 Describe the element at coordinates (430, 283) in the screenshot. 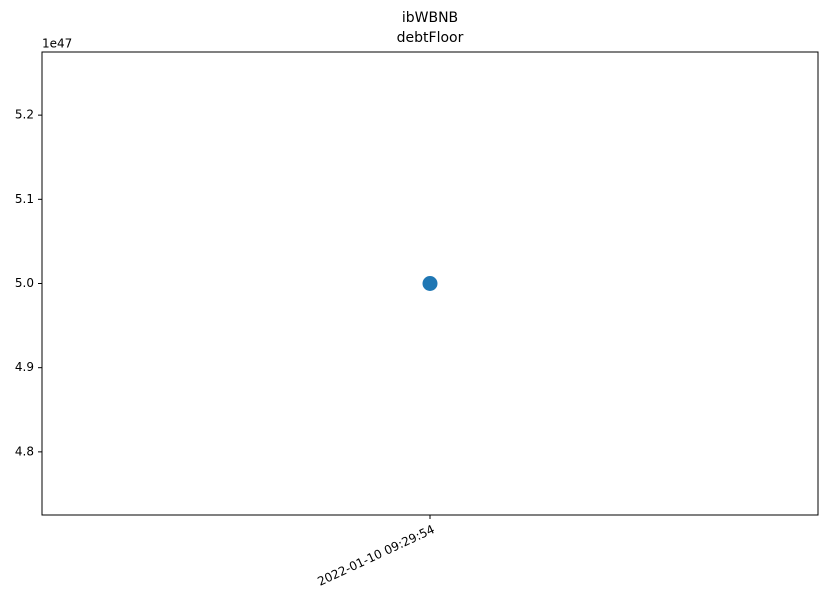

I see `point` at that location.